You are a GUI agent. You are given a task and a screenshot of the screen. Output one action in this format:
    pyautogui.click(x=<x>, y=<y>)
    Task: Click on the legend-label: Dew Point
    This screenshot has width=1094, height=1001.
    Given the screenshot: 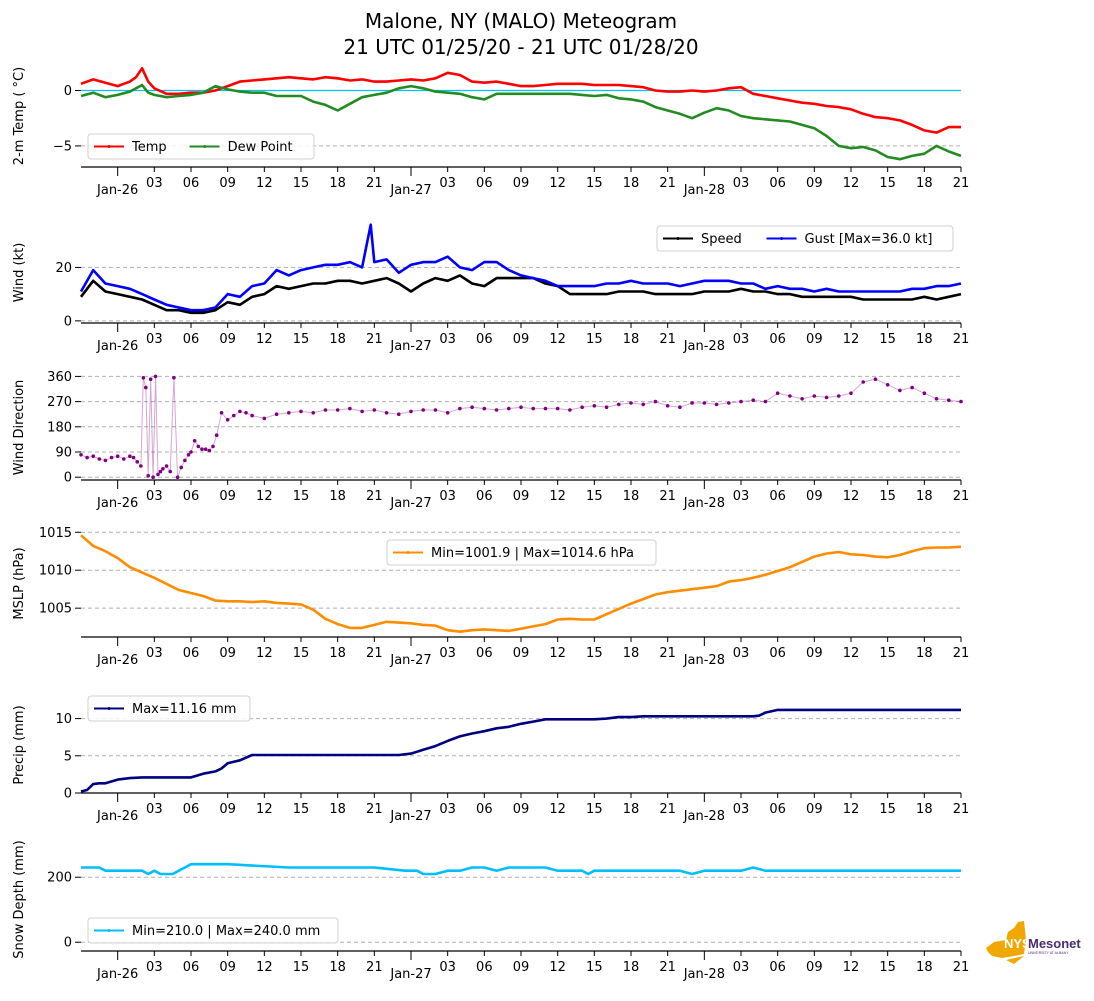 What is the action you would take?
    pyautogui.click(x=260, y=147)
    